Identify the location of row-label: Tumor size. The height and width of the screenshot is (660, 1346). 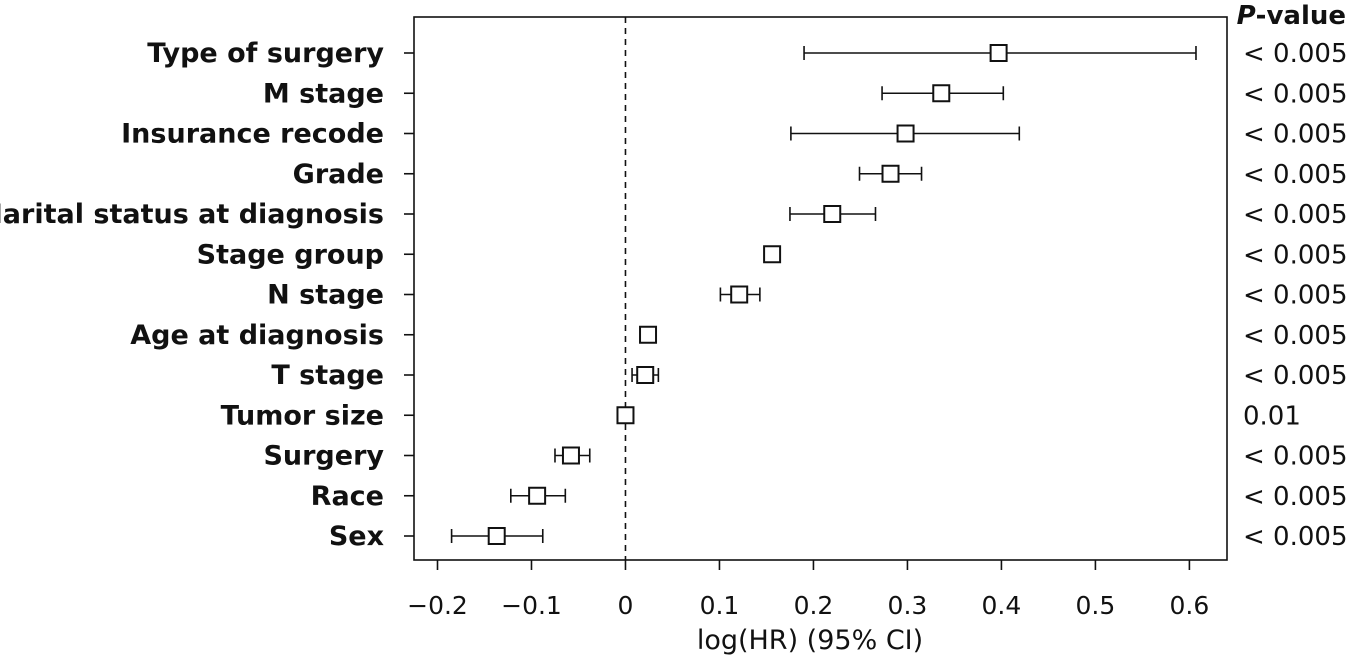
(302, 415).